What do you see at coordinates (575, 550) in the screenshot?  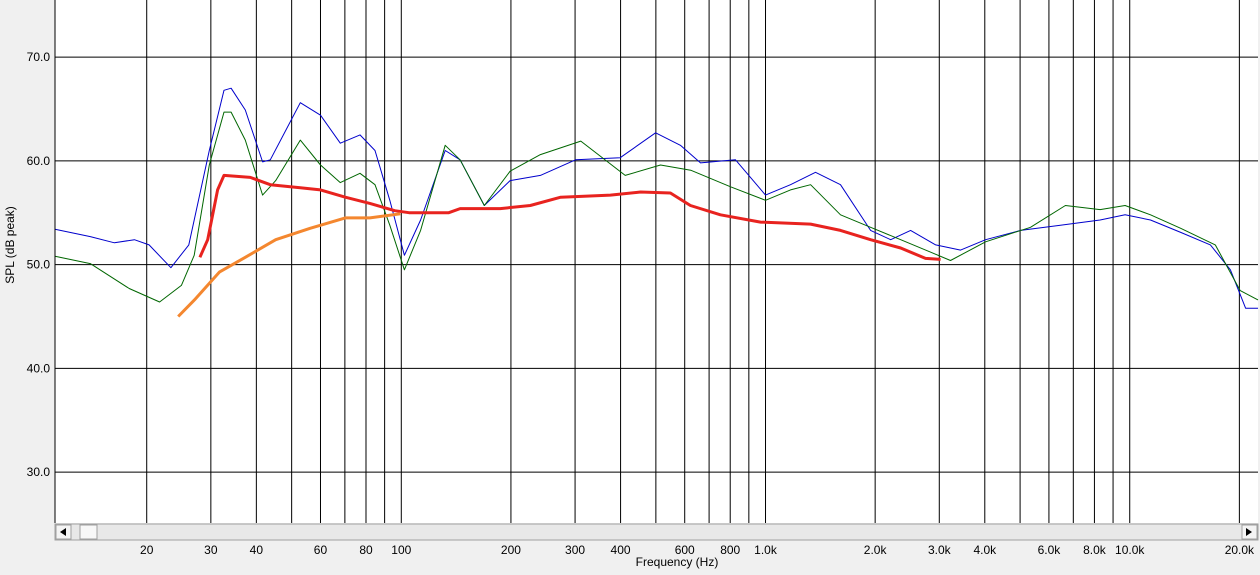 I see `x-tick-label: 300` at bounding box center [575, 550].